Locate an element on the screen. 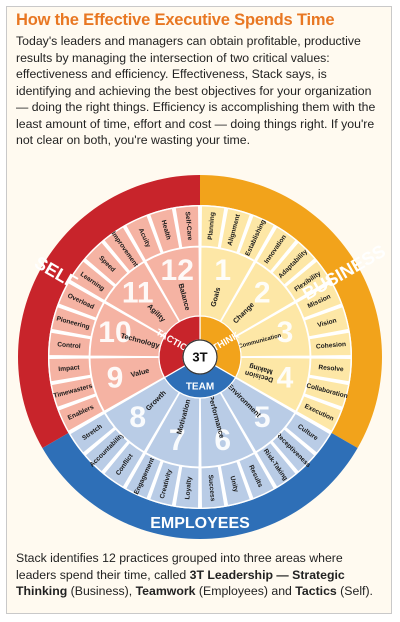 The width and height of the screenshot is (400, 622). outer-item-label: Resolve is located at coordinates (331, 368).